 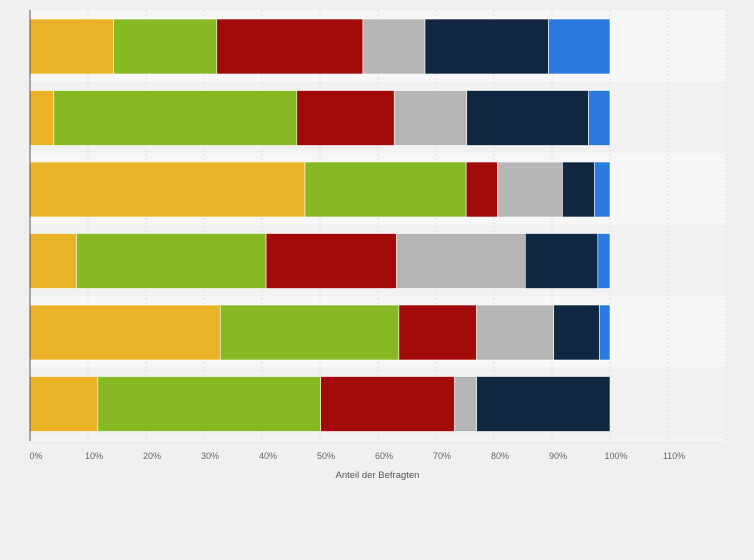 I want to click on bar-segment-row1-series1, so click(x=71, y=46).